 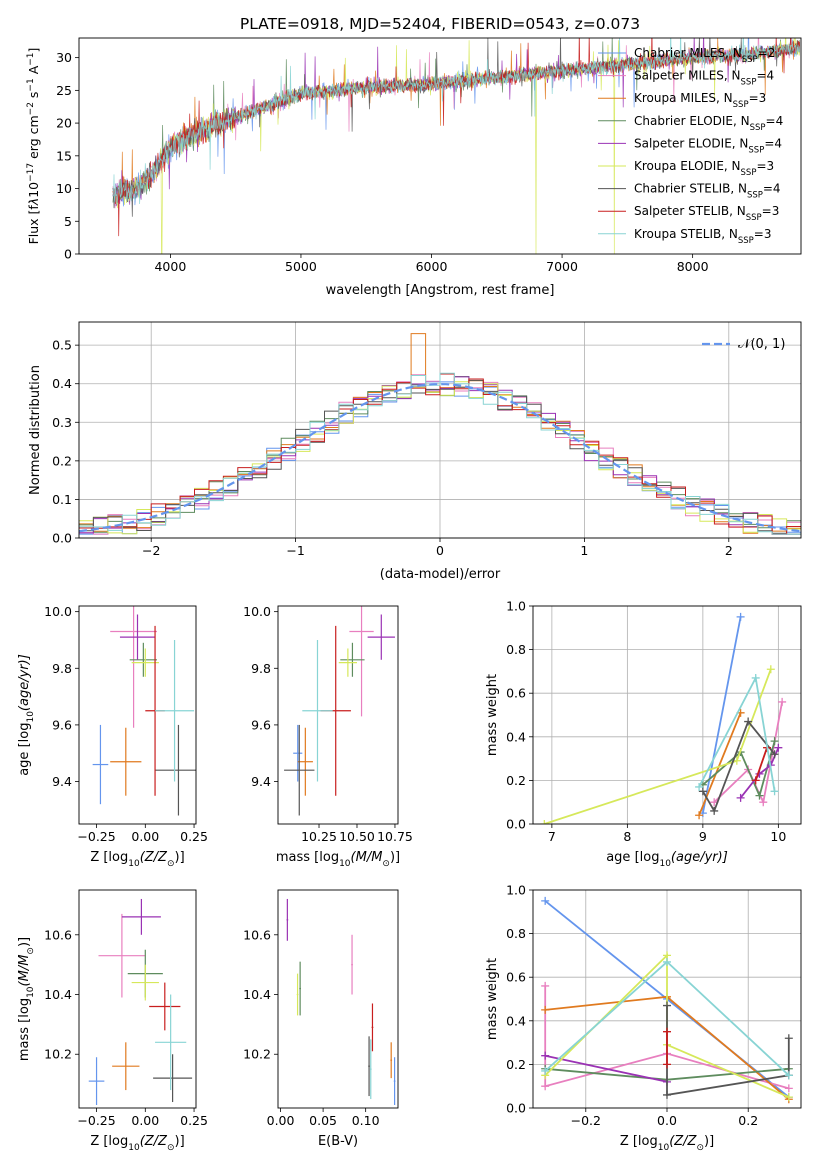 What do you see at coordinates (175, 770) in the screenshot?
I see `errorbar-chabrier-stelib` at bounding box center [175, 770].